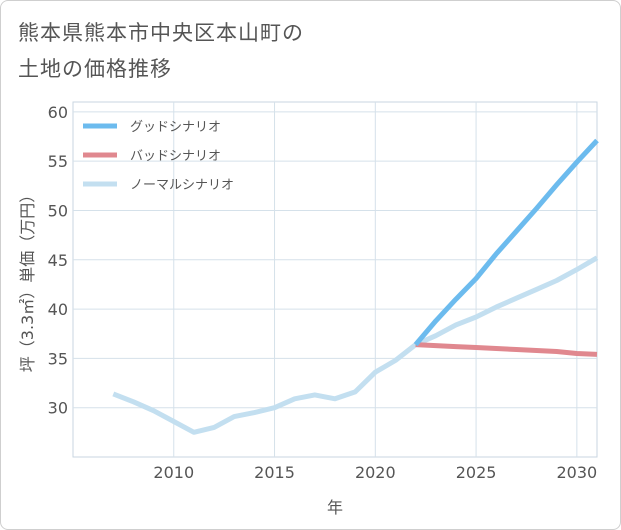 The height and width of the screenshot is (530, 621). I want to click on chart-title-line1: 熊本県熊本市中央区本山町の, so click(161, 33).